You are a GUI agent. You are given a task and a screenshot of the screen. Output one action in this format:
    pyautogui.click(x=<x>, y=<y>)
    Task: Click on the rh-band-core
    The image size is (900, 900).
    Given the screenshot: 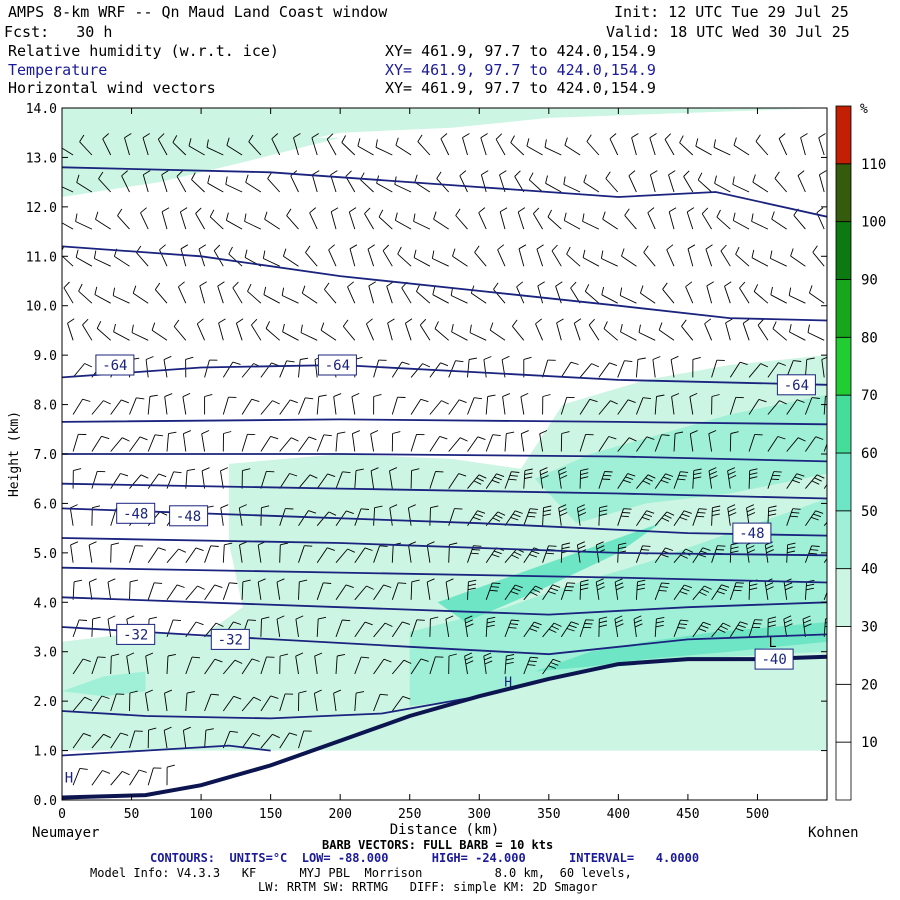 What is the action you would take?
    pyautogui.click(x=549, y=573)
    